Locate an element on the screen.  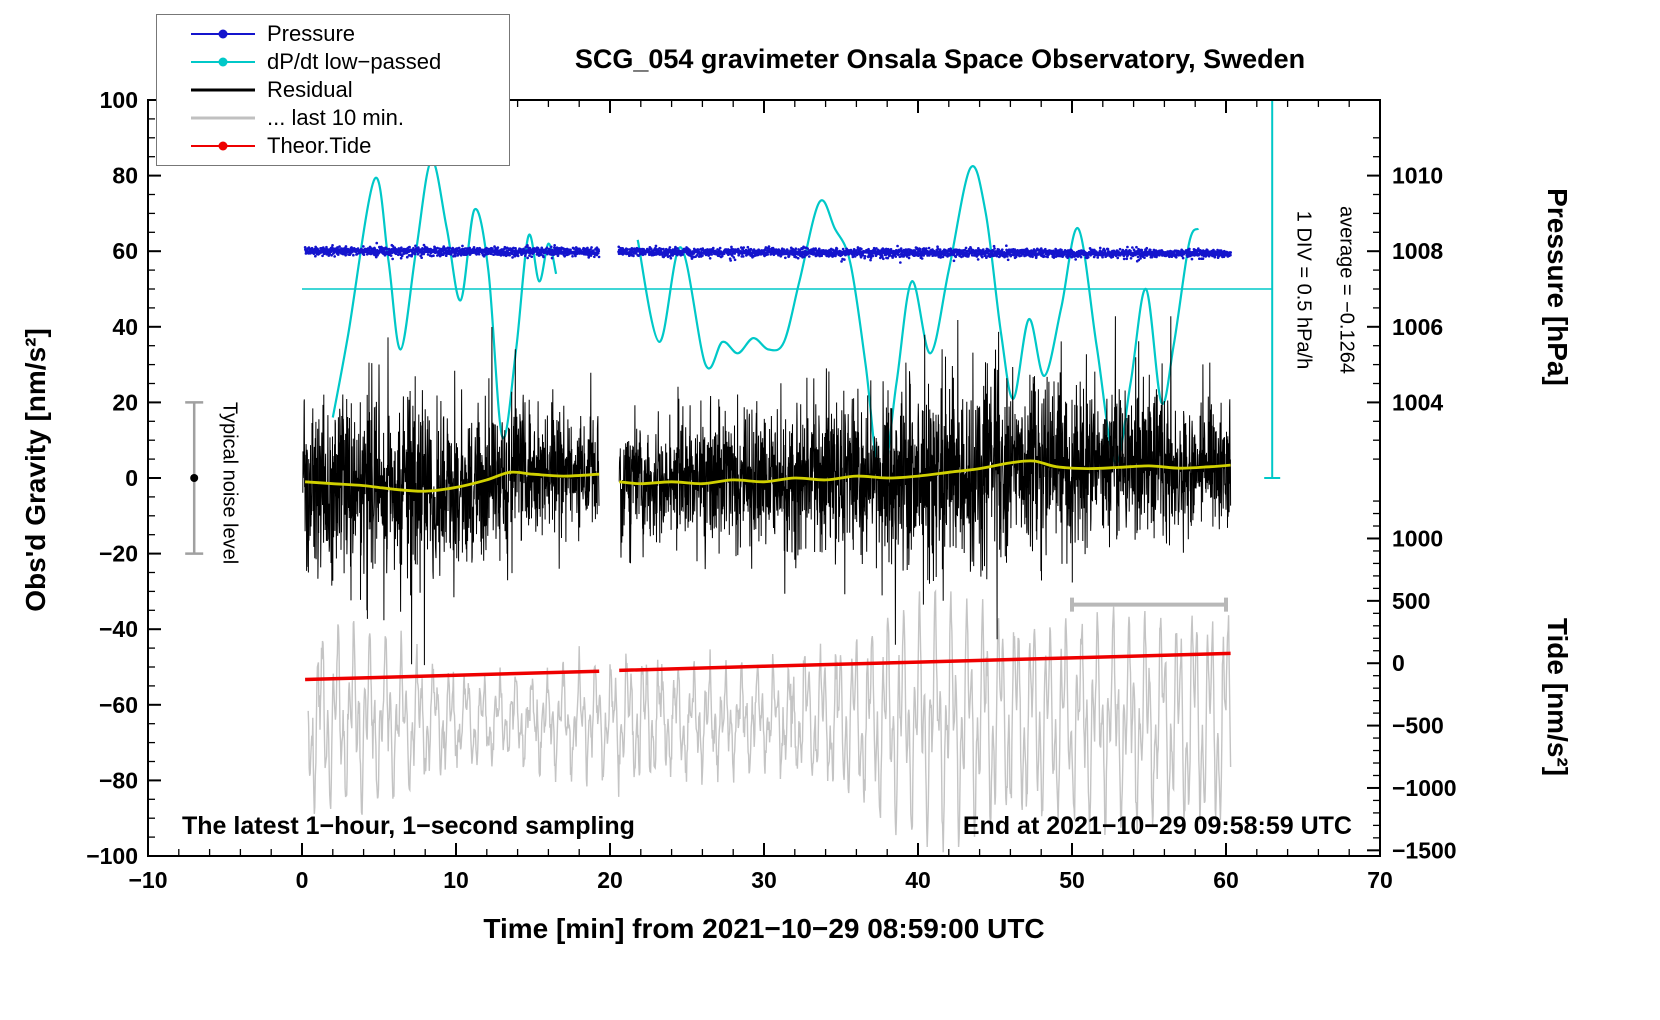
legend-item-residual: Residual is located at coordinates (333, 90).